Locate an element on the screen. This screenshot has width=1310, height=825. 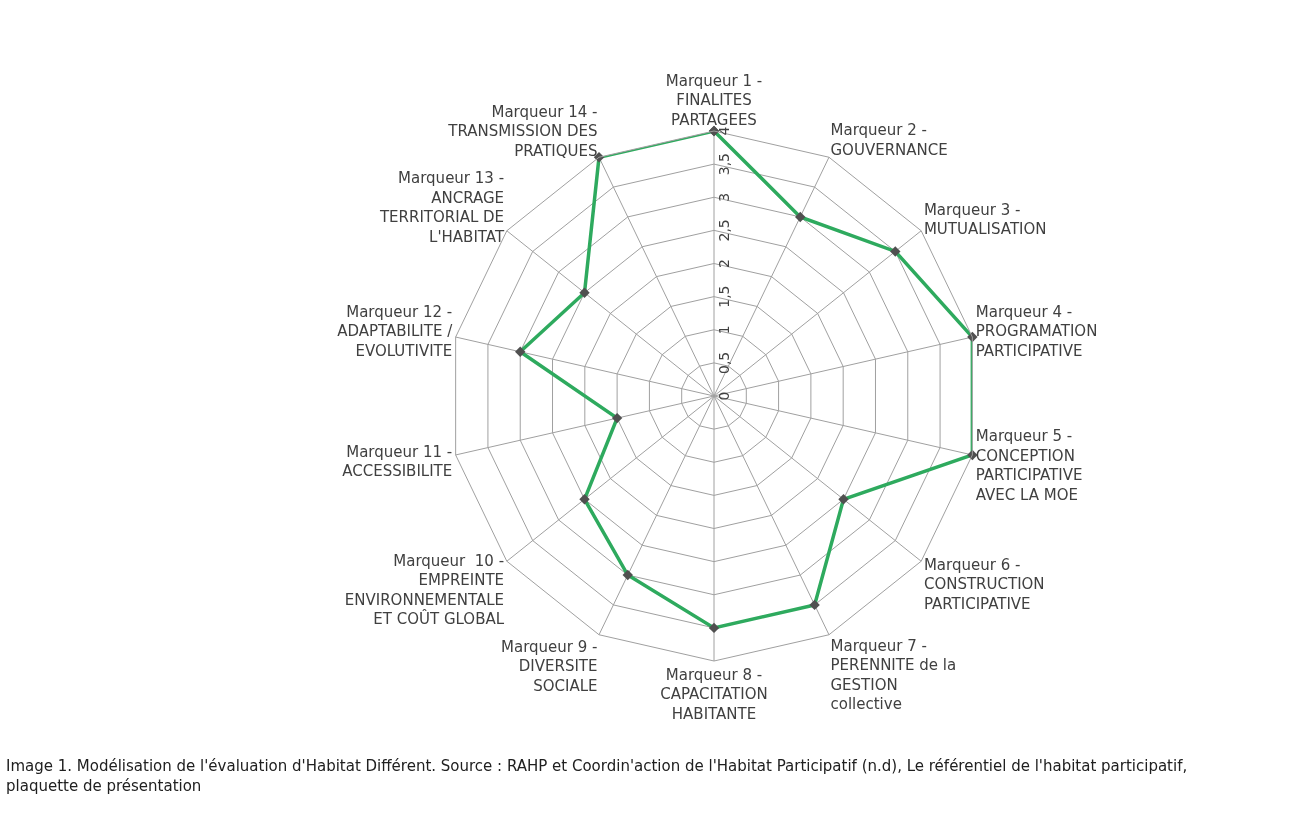
y-tick-label: 2 is located at coordinates (723, 263).